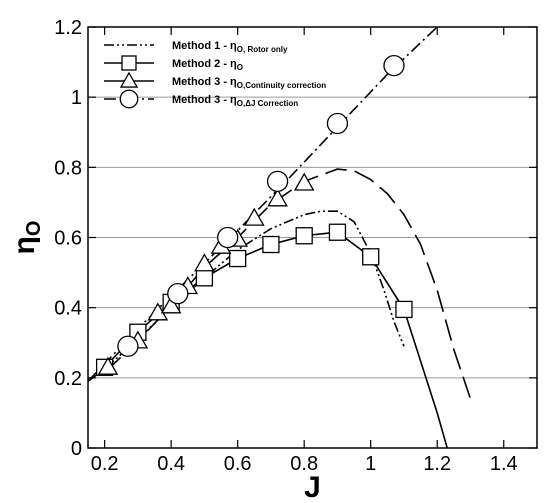 The width and height of the screenshot is (550, 503). I want to click on y-tick-label-0: 0, so click(76, 449).